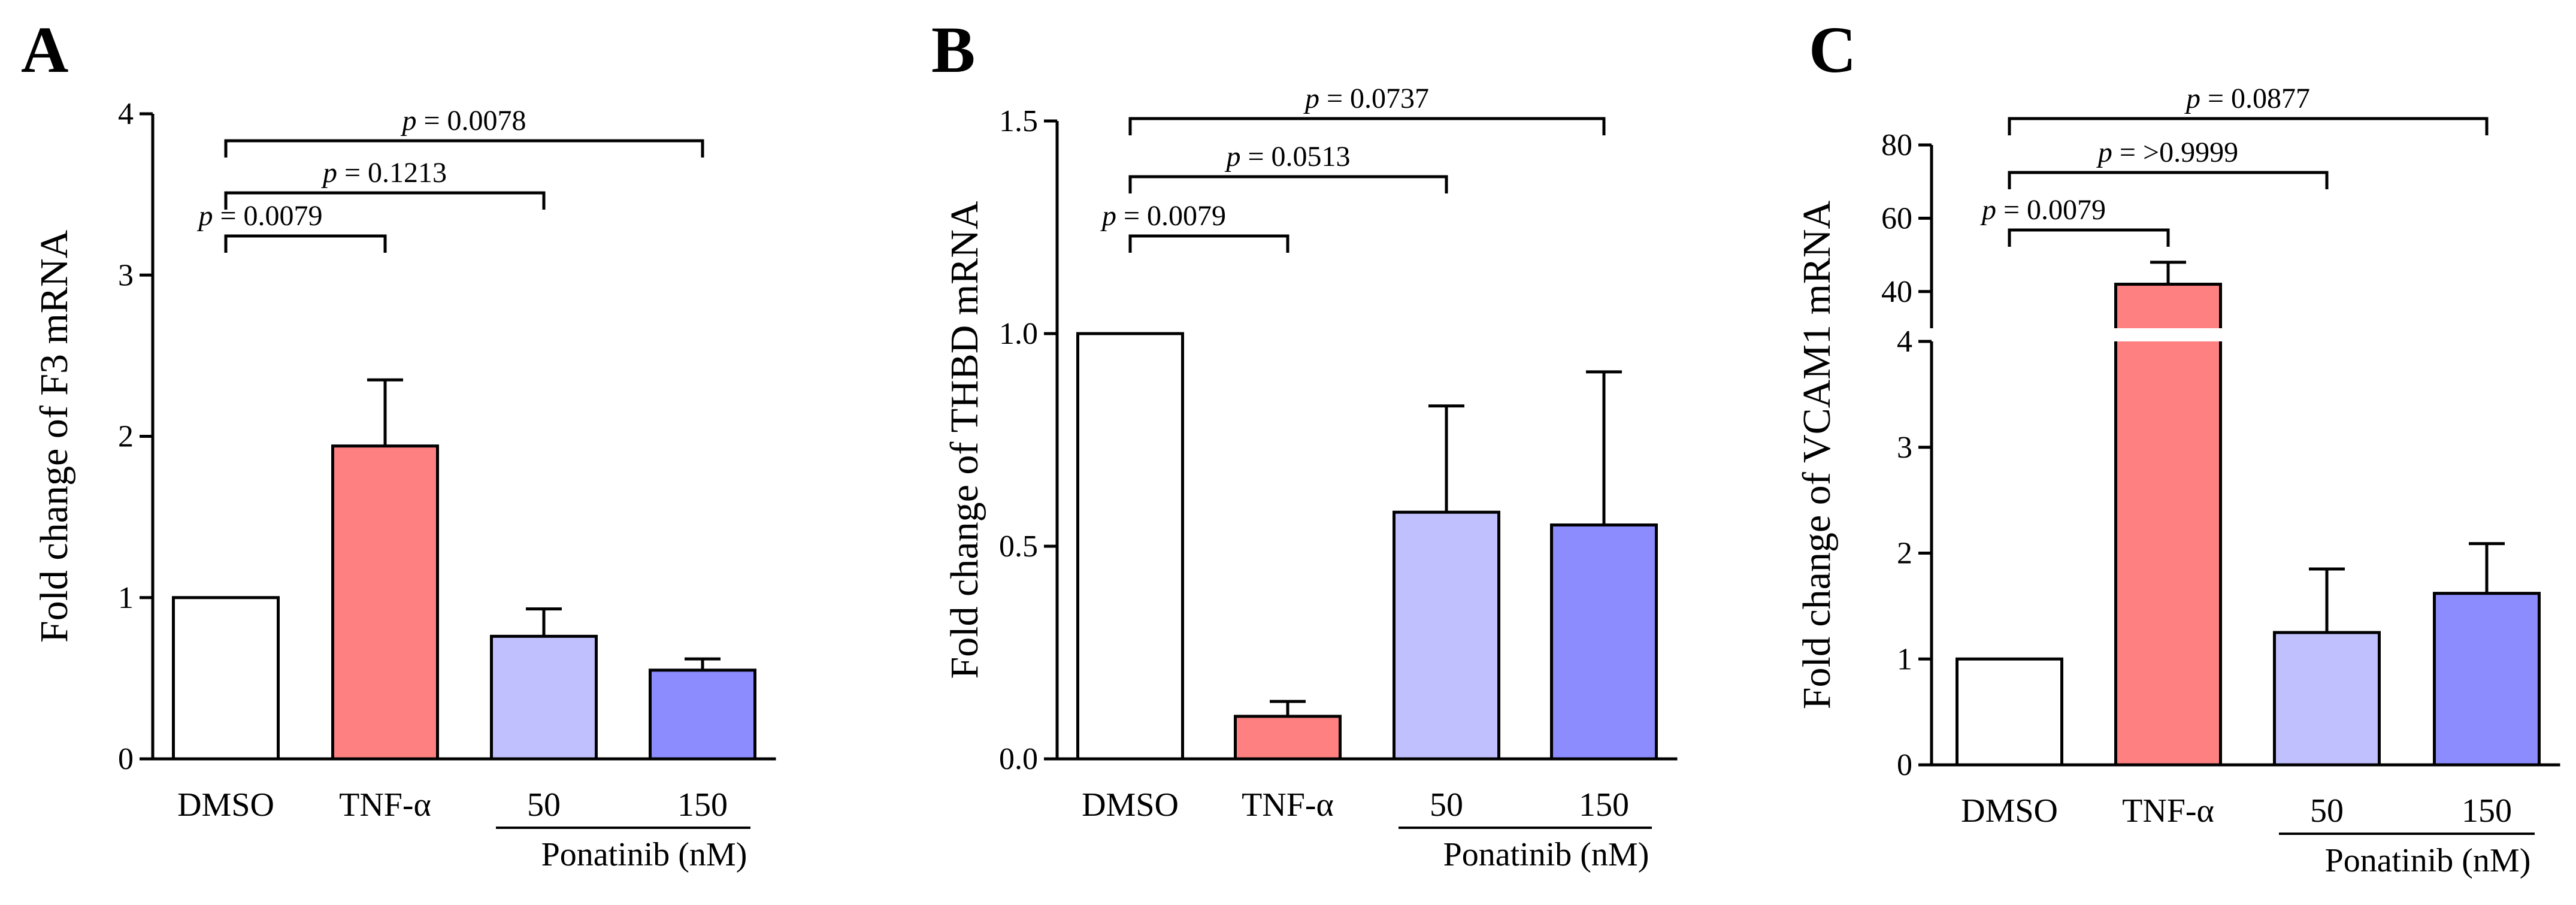 The image size is (2576, 905). What do you see at coordinates (1018, 121) in the screenshot?
I see `y-tick-label: 1.5` at bounding box center [1018, 121].